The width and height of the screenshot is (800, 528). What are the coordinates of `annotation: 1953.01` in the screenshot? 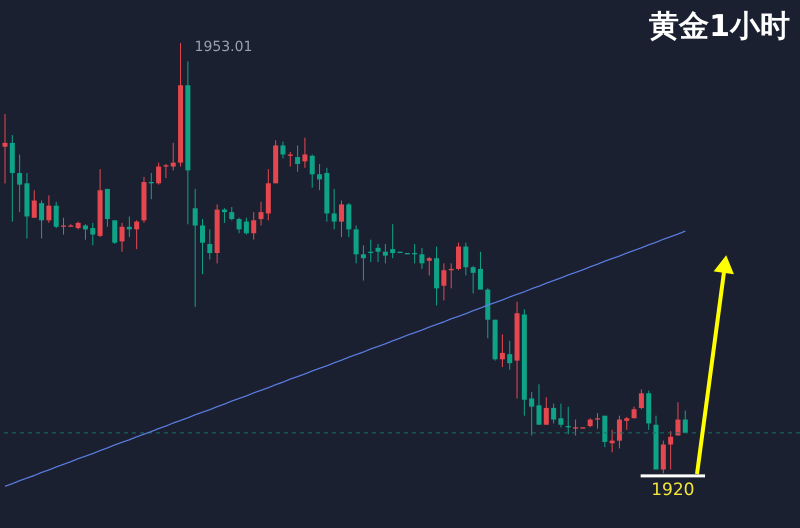 It's located at (223, 47).